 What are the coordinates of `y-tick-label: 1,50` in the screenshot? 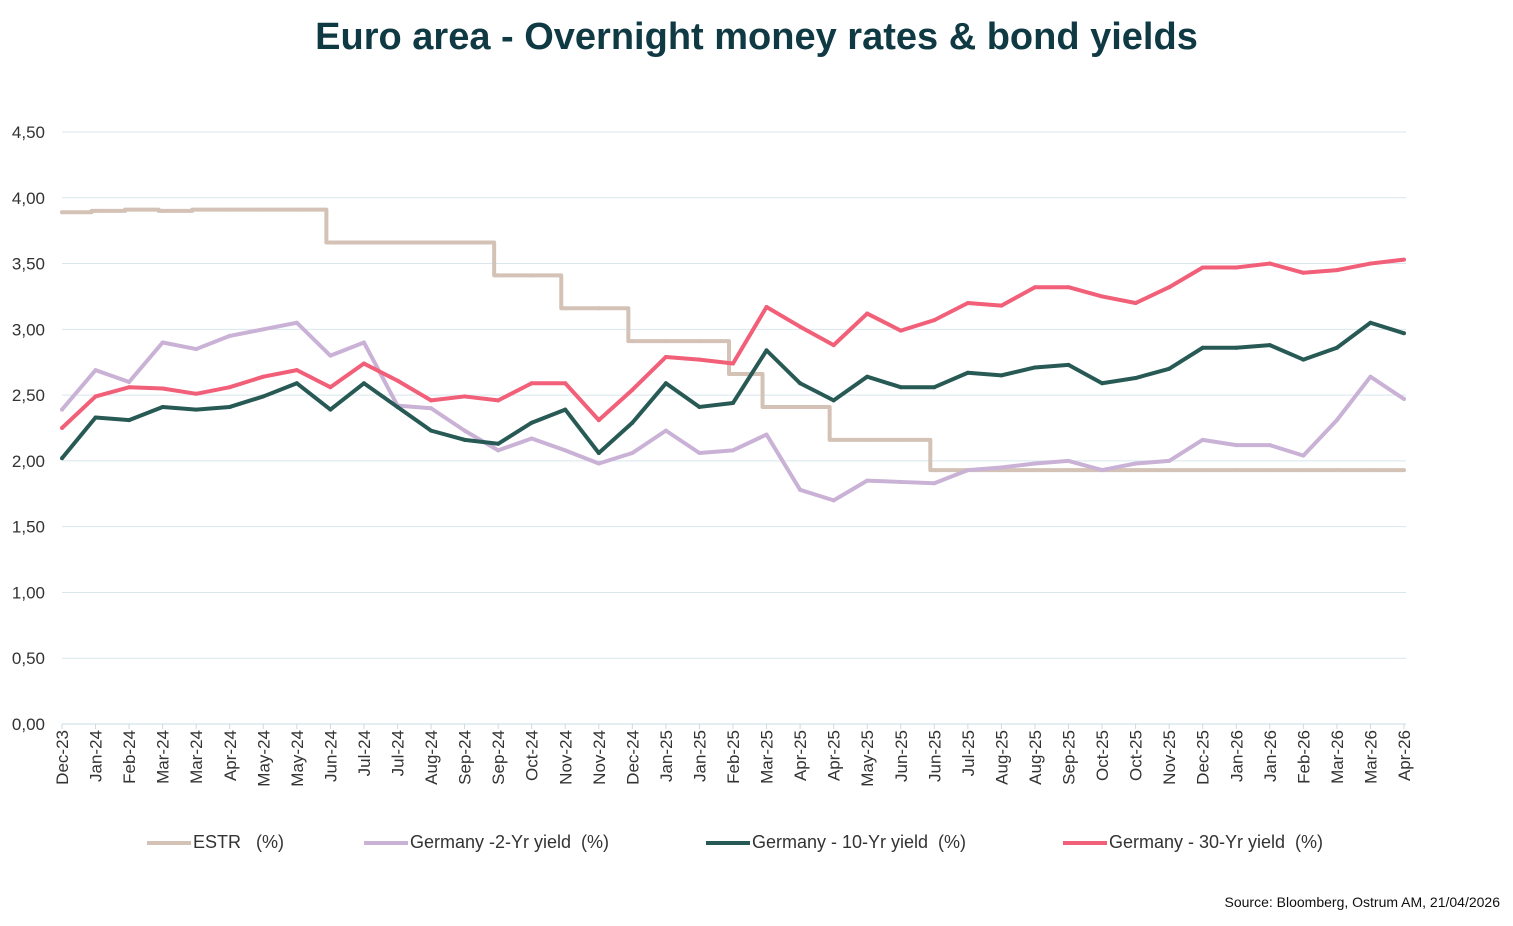 It's located at (28, 527).